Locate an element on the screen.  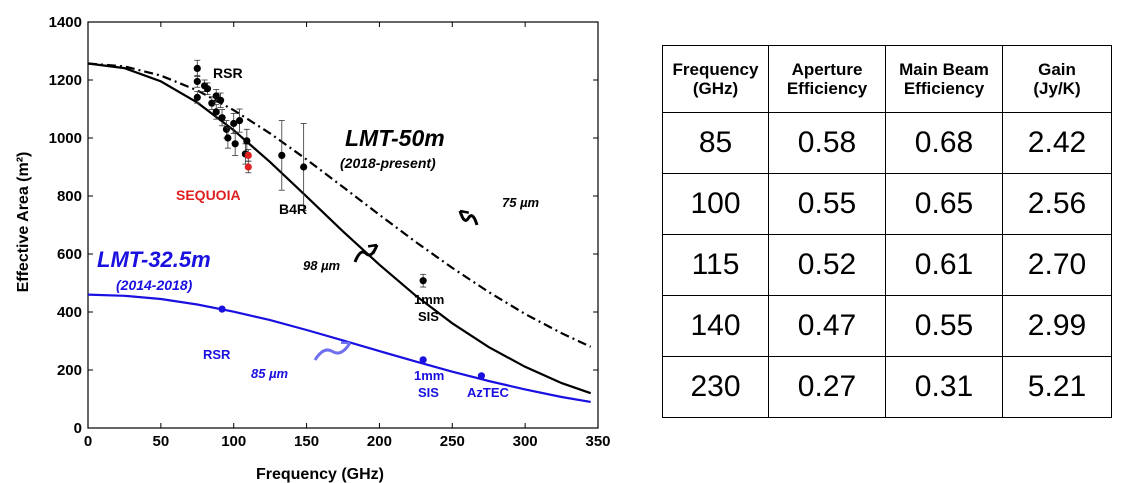
cell-aperture-efficiency: 0.52 is located at coordinates (827, 265).